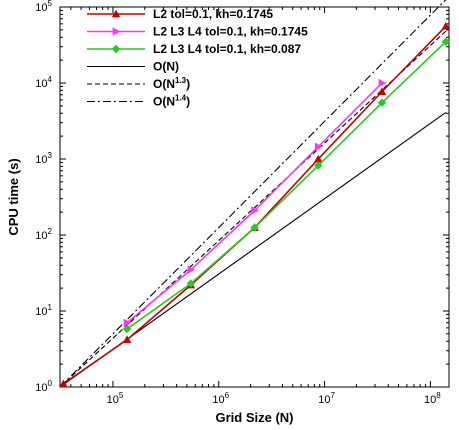 The height and width of the screenshot is (430, 459). I want to click on legend-label-0: L2 tol=0.1, kh=0.1745, so click(213, 14).